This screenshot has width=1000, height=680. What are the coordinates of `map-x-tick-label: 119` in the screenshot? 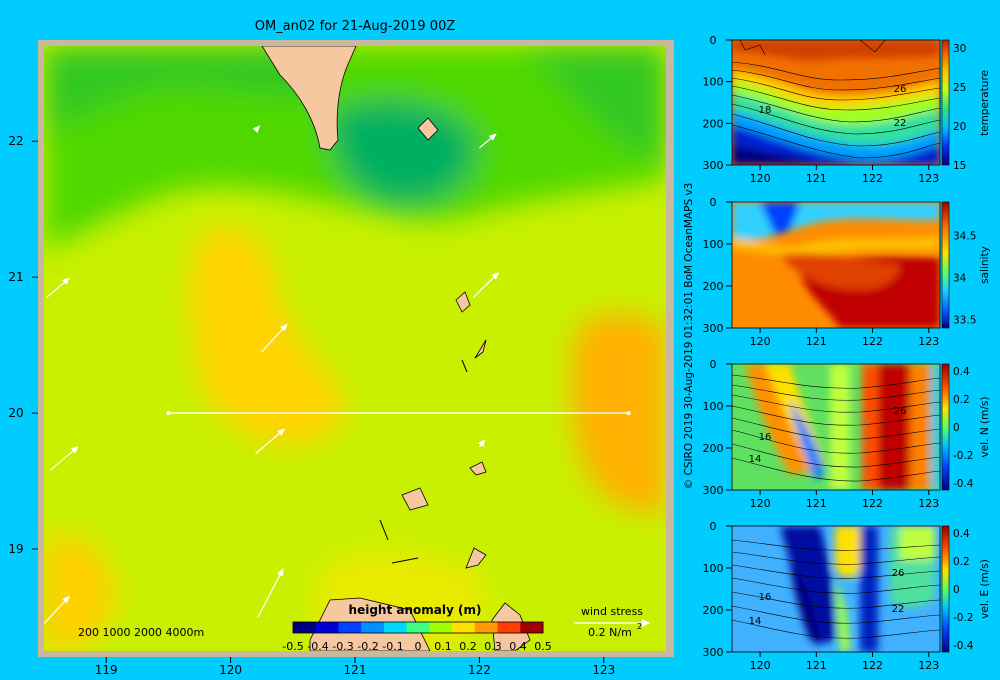 It's located at (106, 670).